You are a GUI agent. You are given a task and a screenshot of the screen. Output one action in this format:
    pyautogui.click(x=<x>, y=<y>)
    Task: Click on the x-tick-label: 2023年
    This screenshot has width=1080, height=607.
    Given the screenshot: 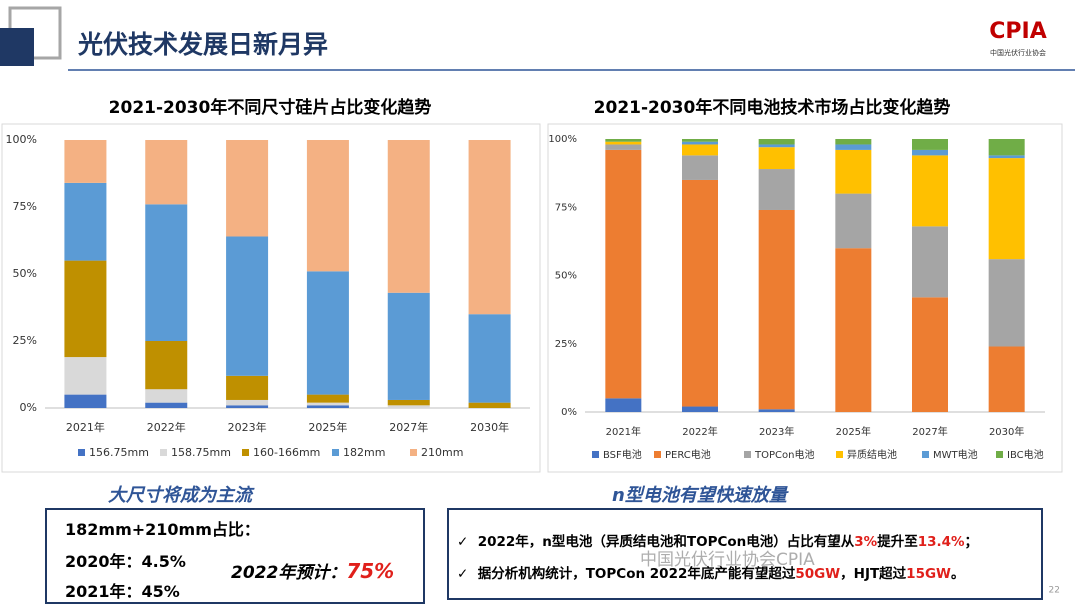 What is the action you would take?
    pyautogui.click(x=776, y=431)
    